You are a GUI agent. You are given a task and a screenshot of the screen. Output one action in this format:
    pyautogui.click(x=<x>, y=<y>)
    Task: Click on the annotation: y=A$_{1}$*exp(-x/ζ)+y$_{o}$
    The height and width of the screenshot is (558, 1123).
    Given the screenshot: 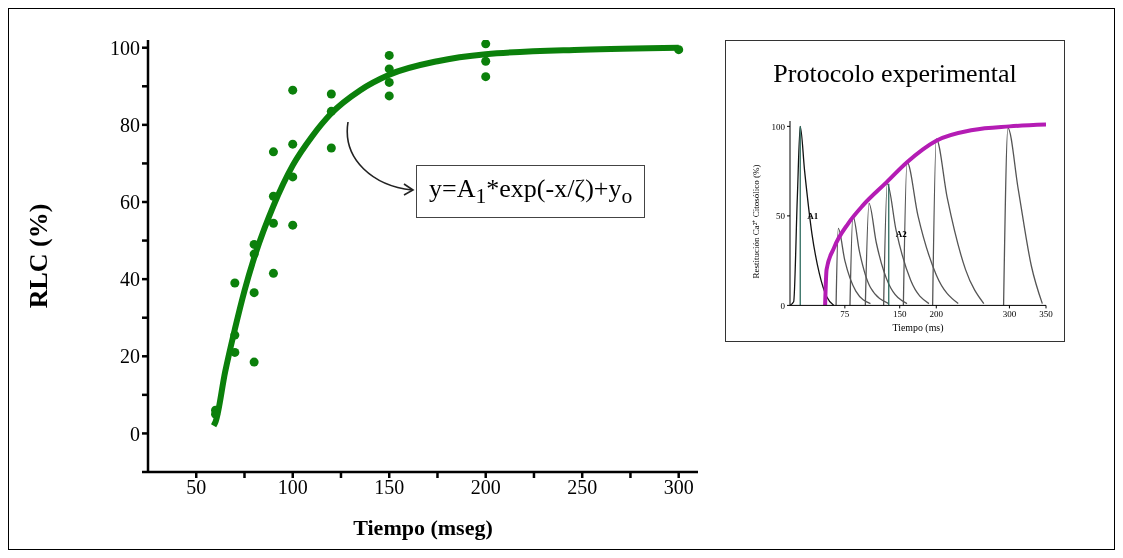 What is the action you would take?
    pyautogui.click(x=531, y=192)
    